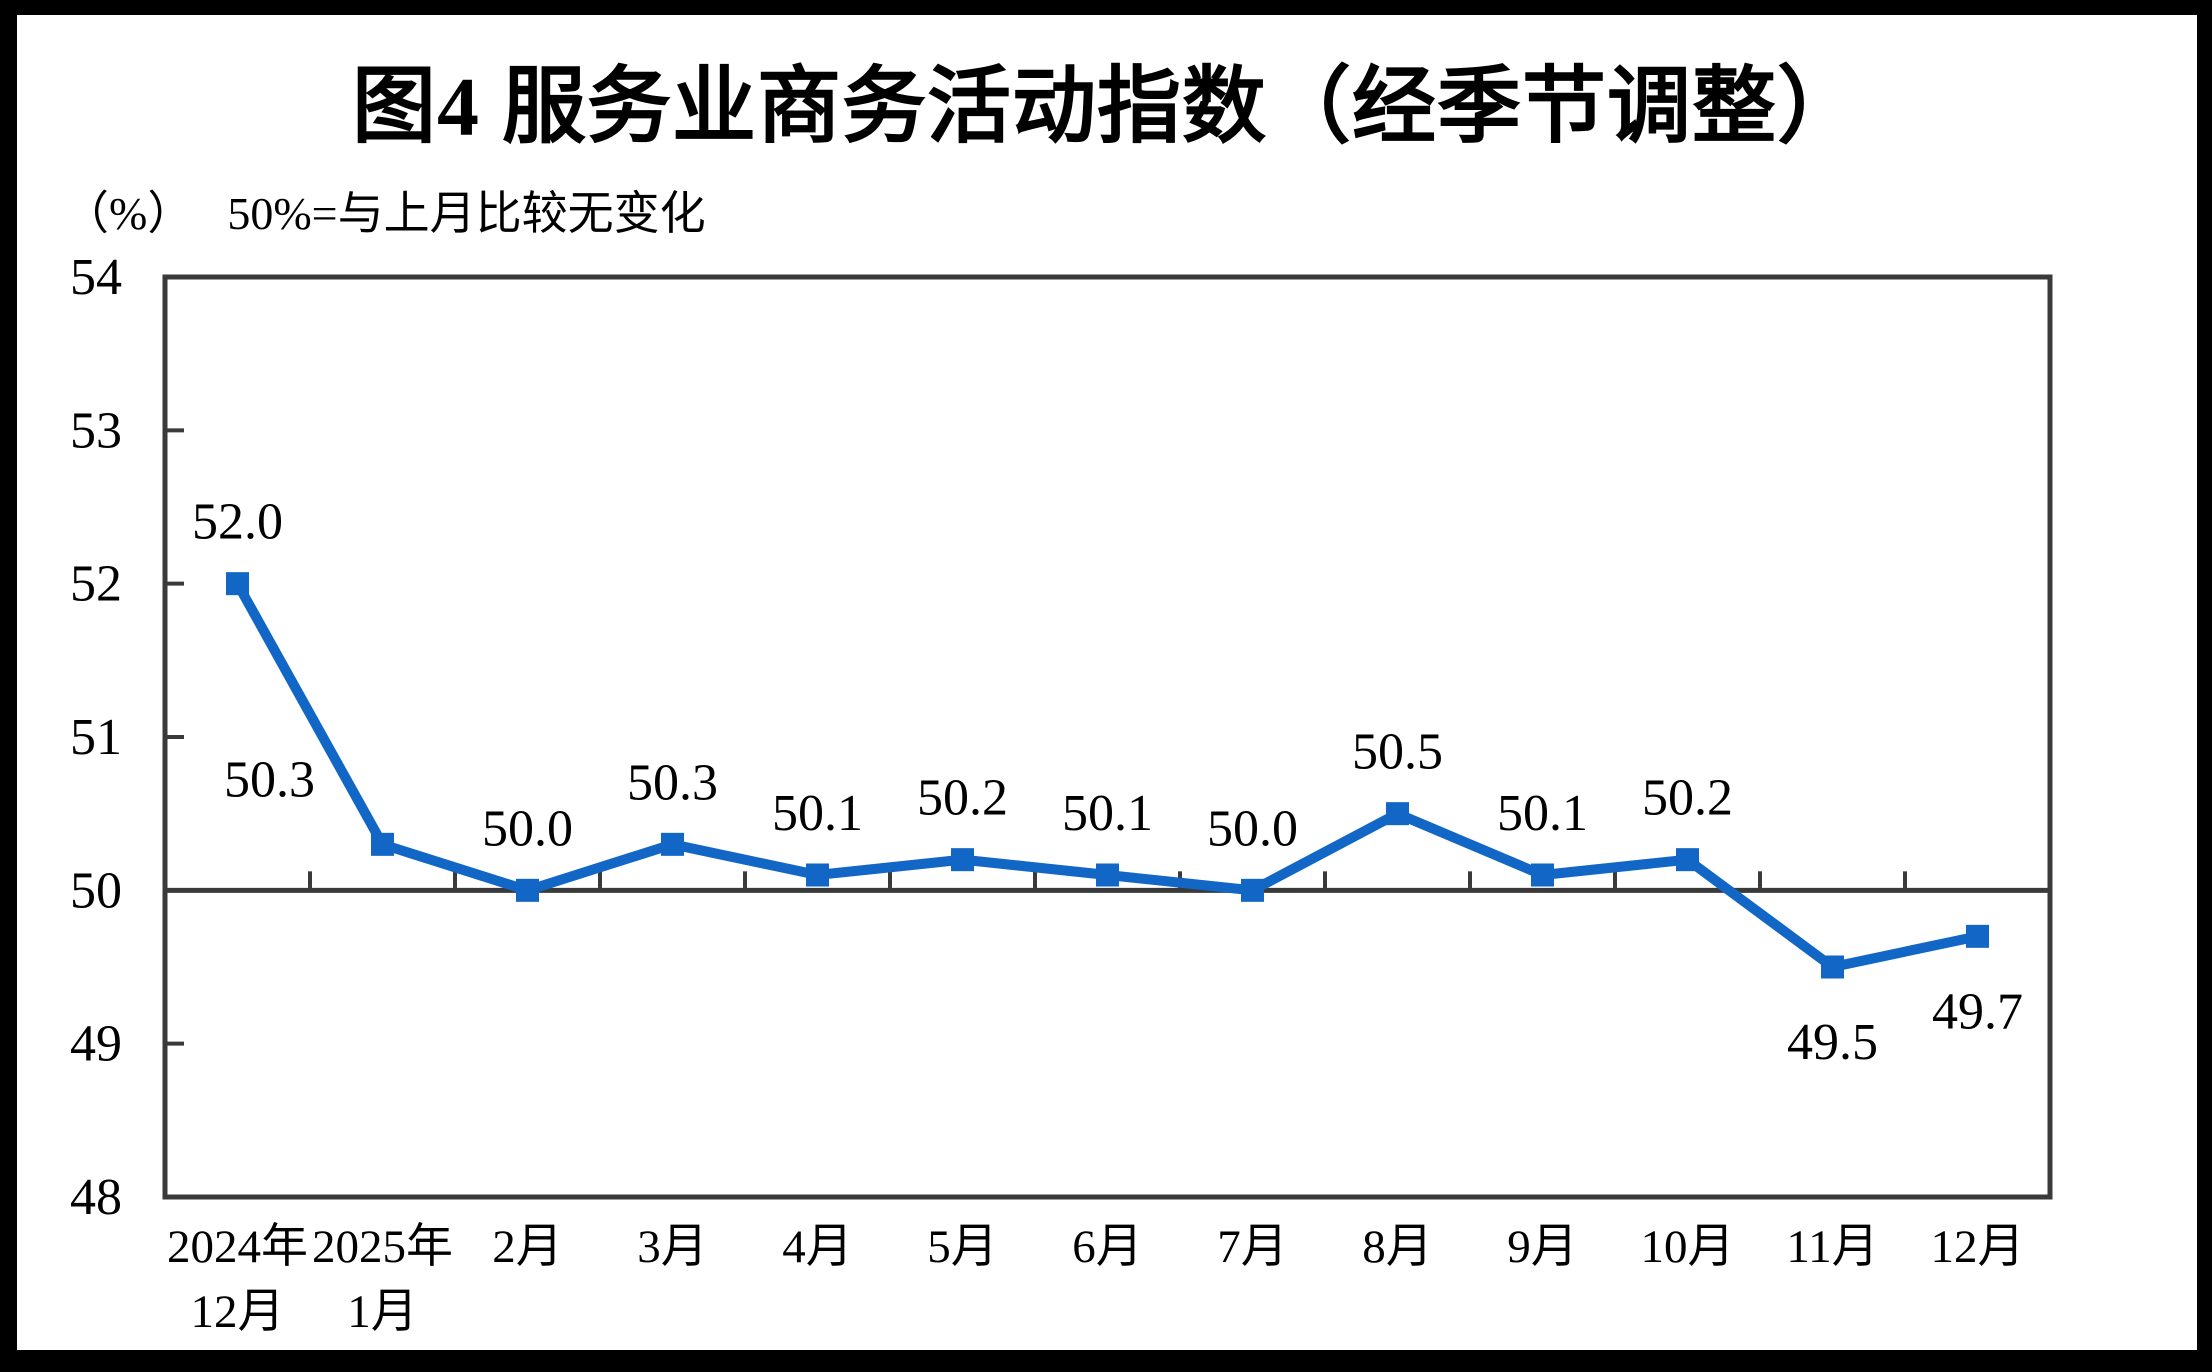  What do you see at coordinates (237, 1247) in the screenshot?
I see `x-tick-label: 2024年` at bounding box center [237, 1247].